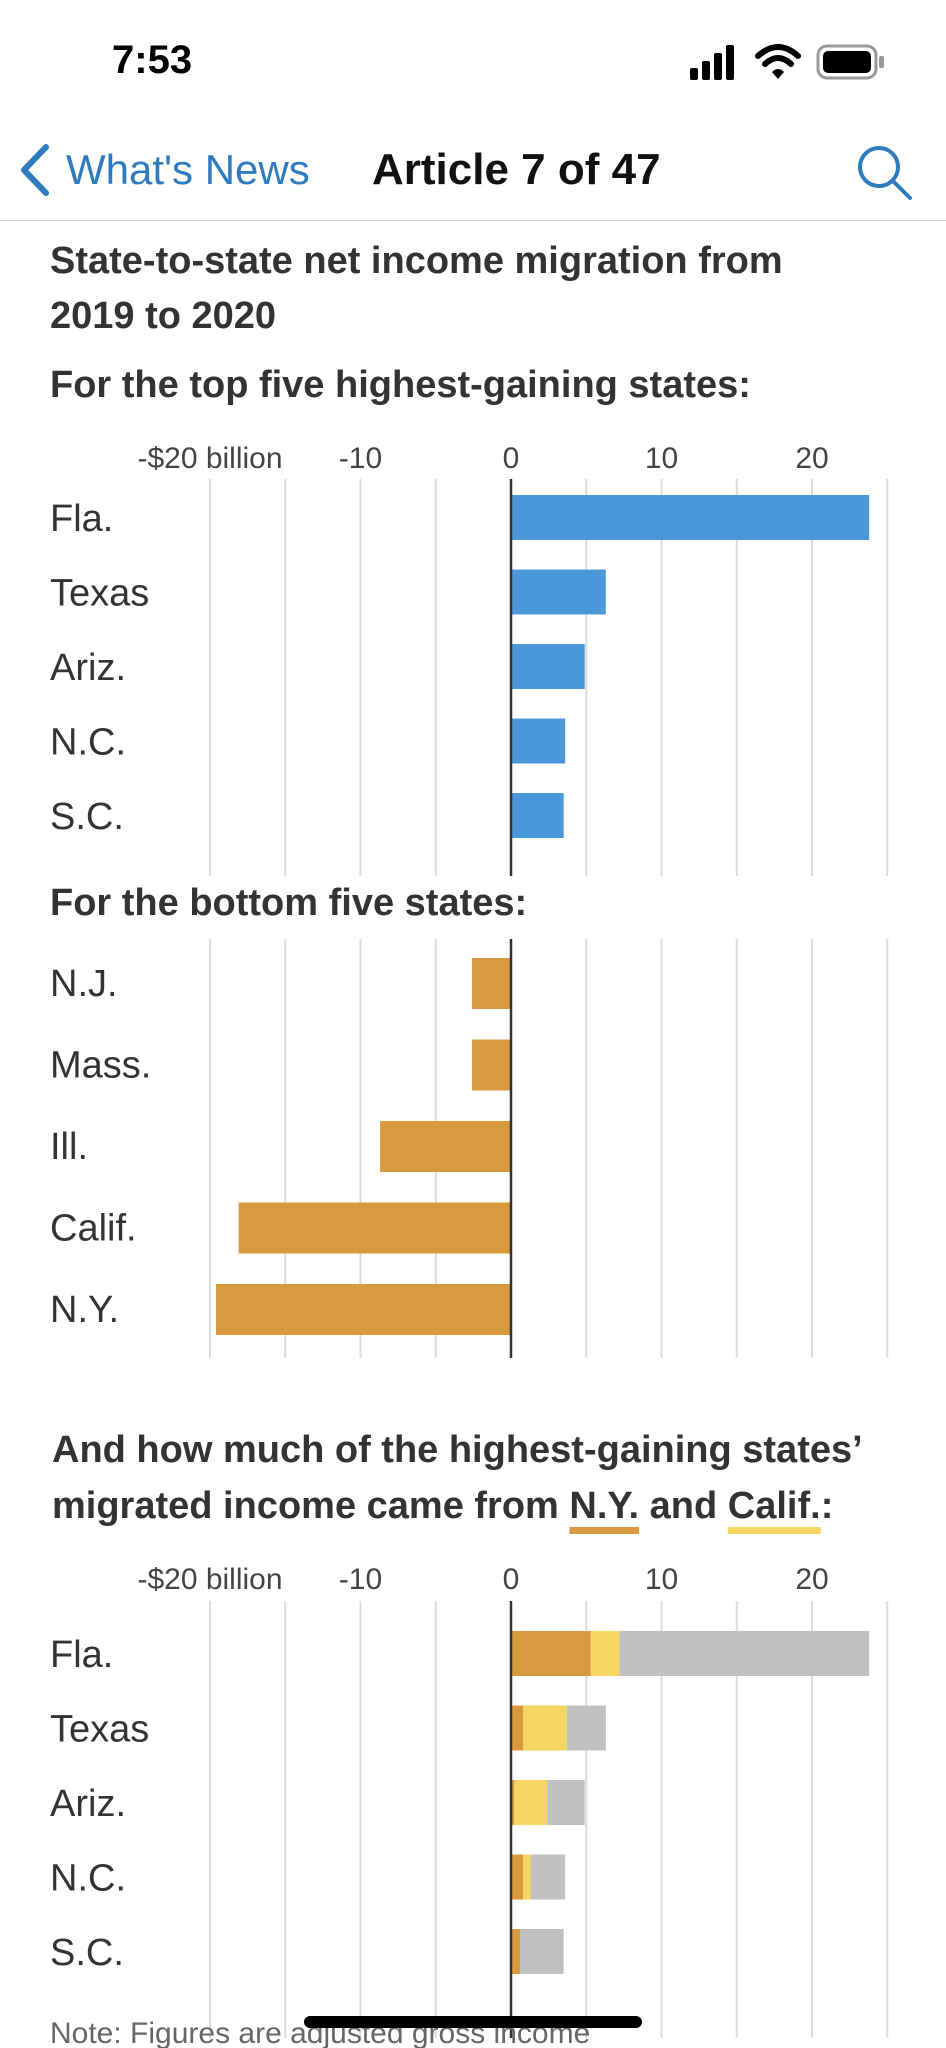 This screenshot has height=2048, width=946. Describe the element at coordinates (473, 60) in the screenshot. I see `status-bar: 7:53` at that location.